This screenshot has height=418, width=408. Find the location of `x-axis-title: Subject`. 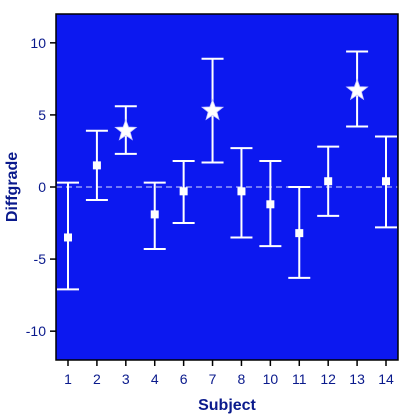

x-axis-title: Subject is located at coordinates (227, 405).